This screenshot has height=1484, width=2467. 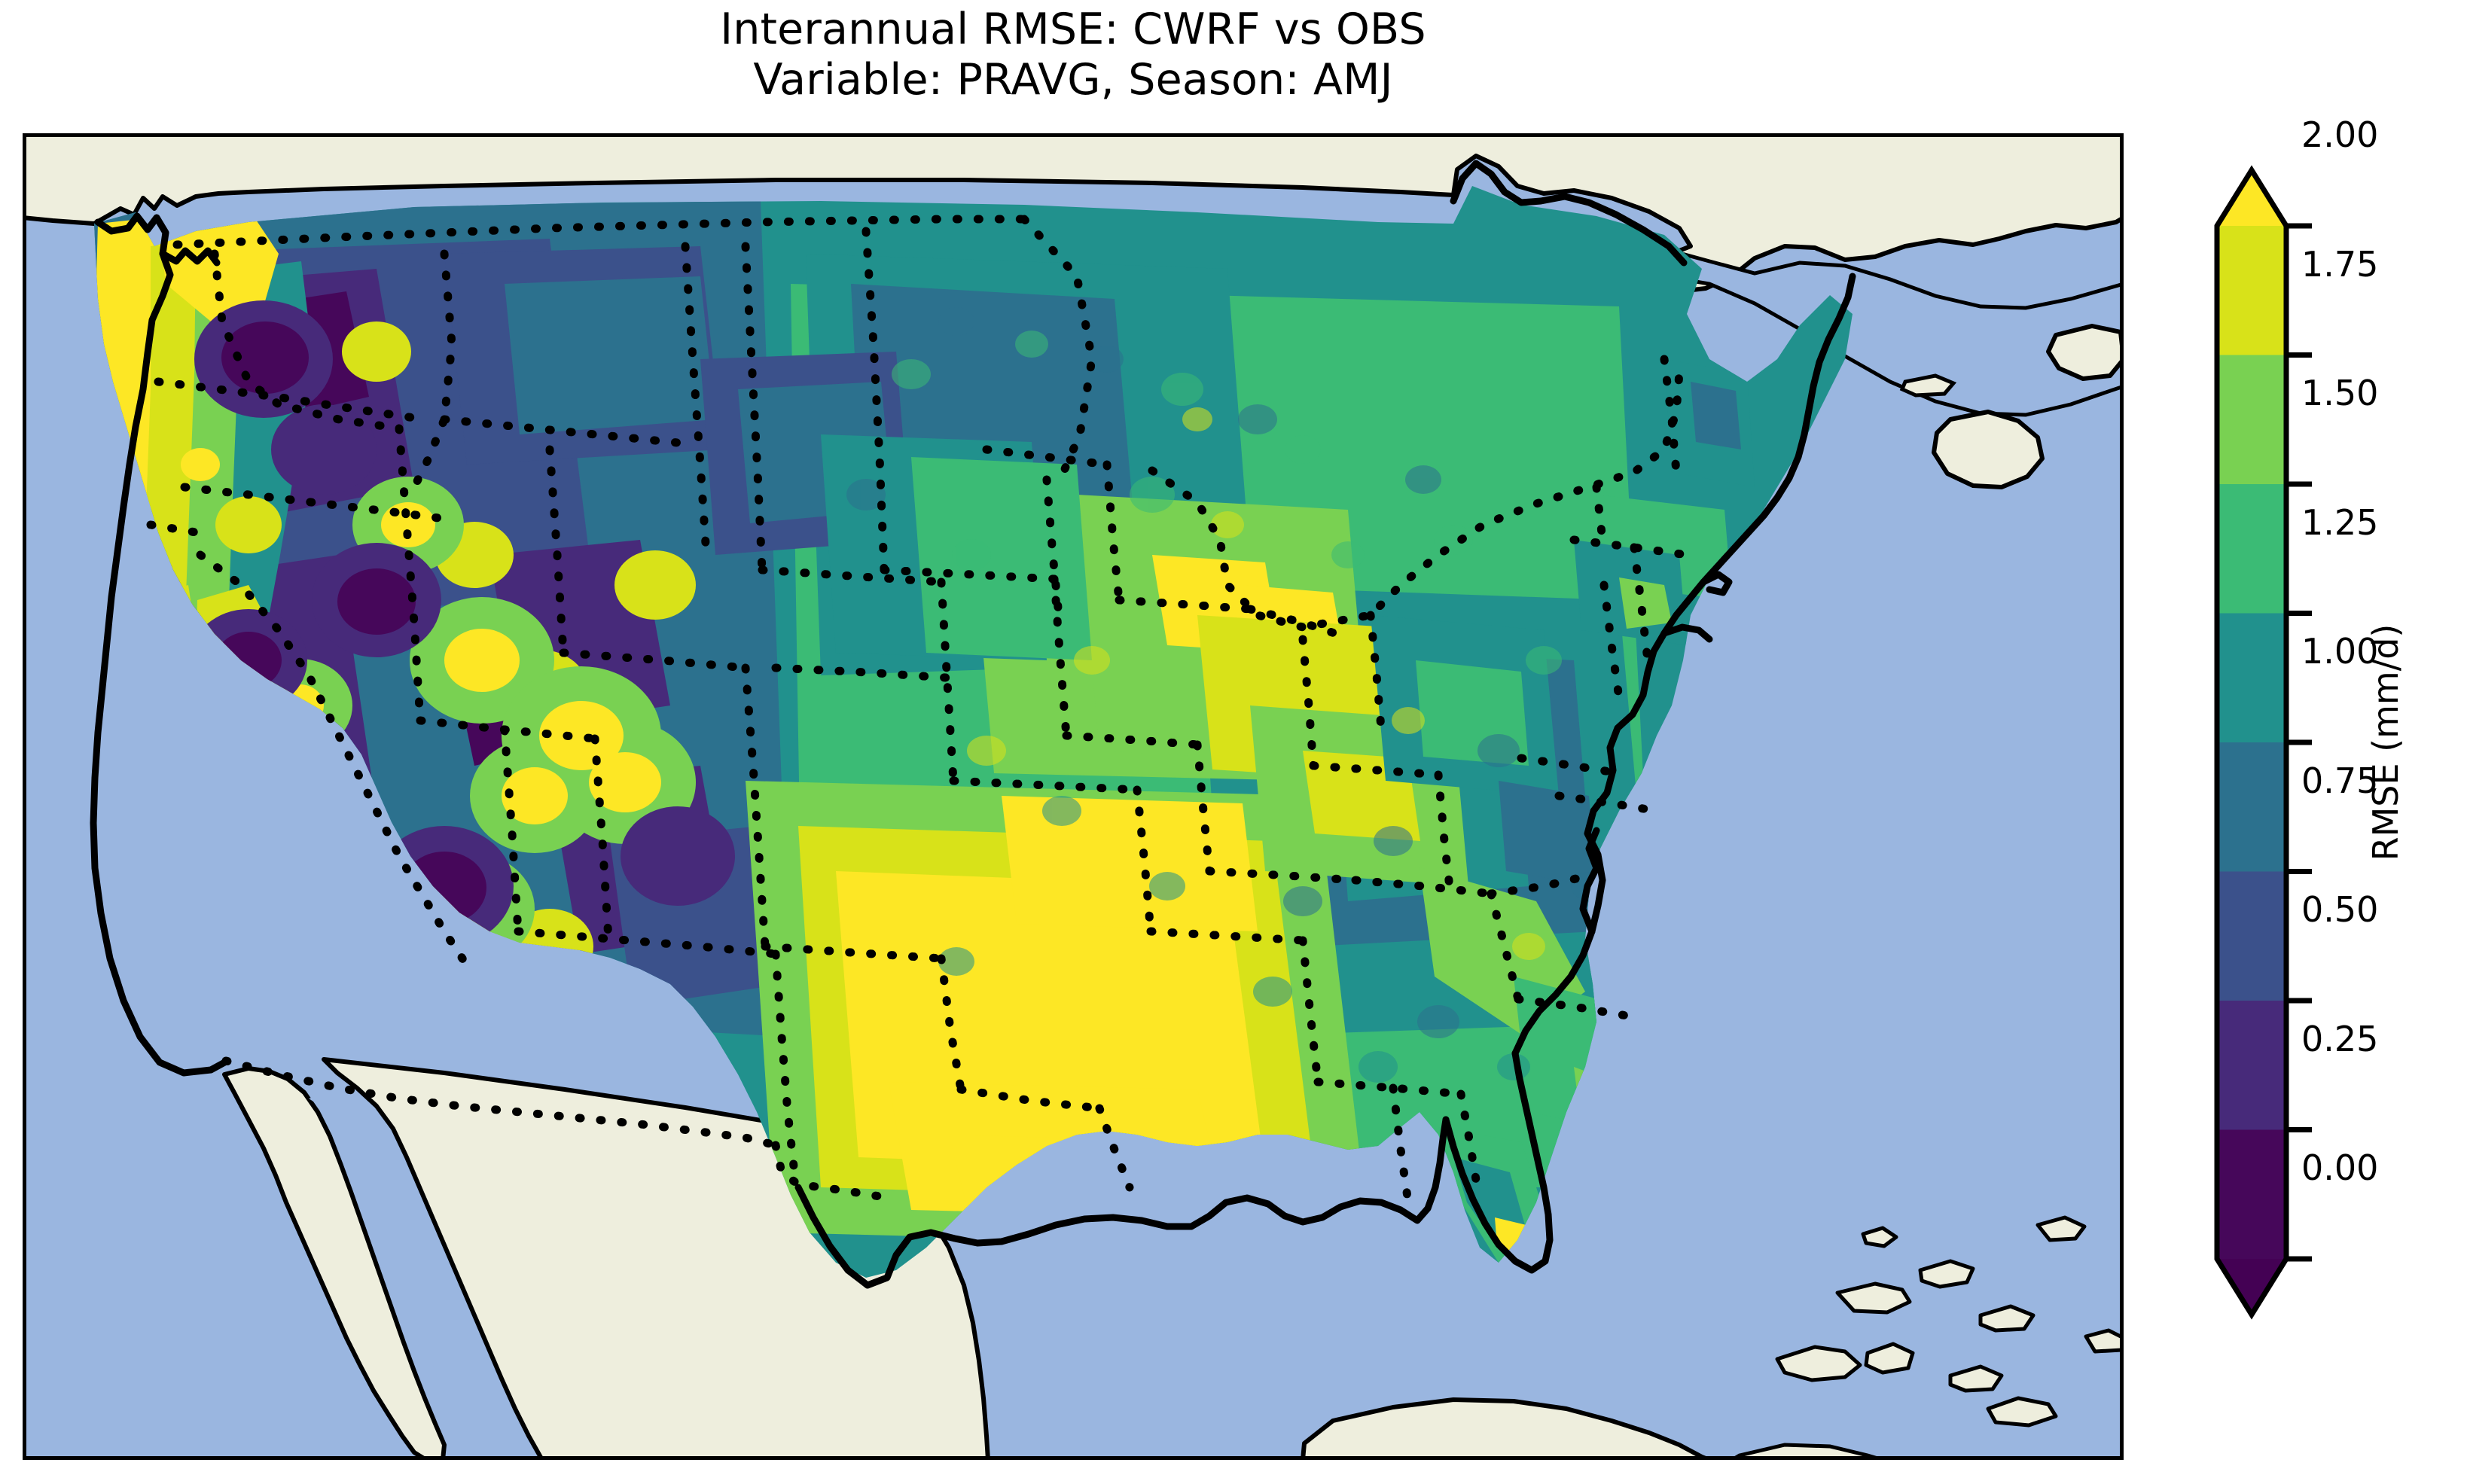 I want to click on gulf-of-california, so click(x=416, y=1268).